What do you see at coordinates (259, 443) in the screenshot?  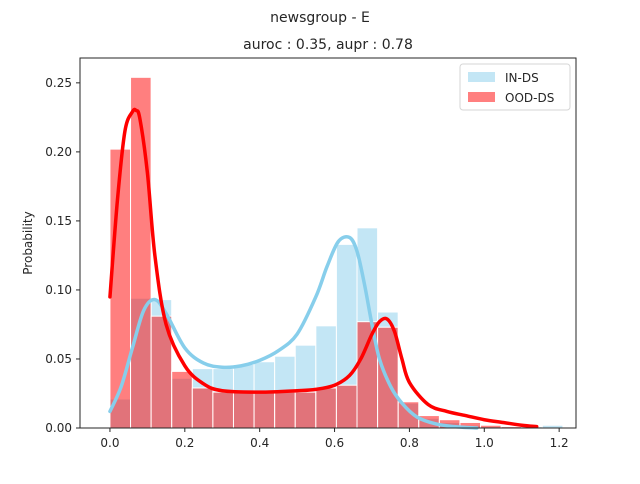 I see `x-tick-label: 0.4` at bounding box center [259, 443].